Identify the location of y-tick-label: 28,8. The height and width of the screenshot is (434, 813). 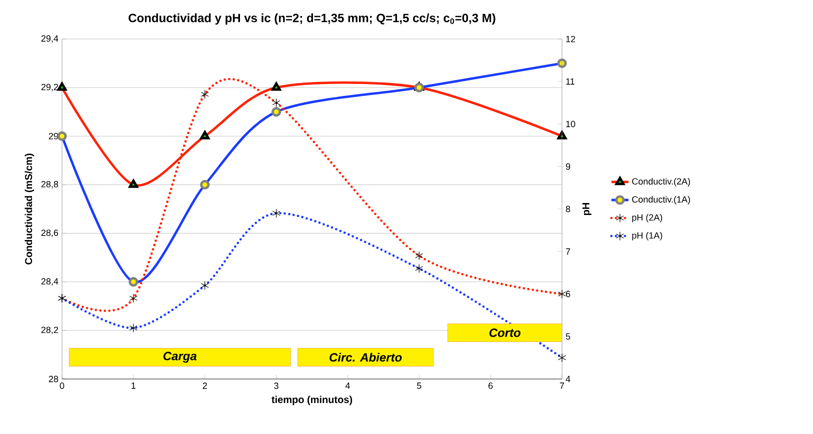
(49, 184).